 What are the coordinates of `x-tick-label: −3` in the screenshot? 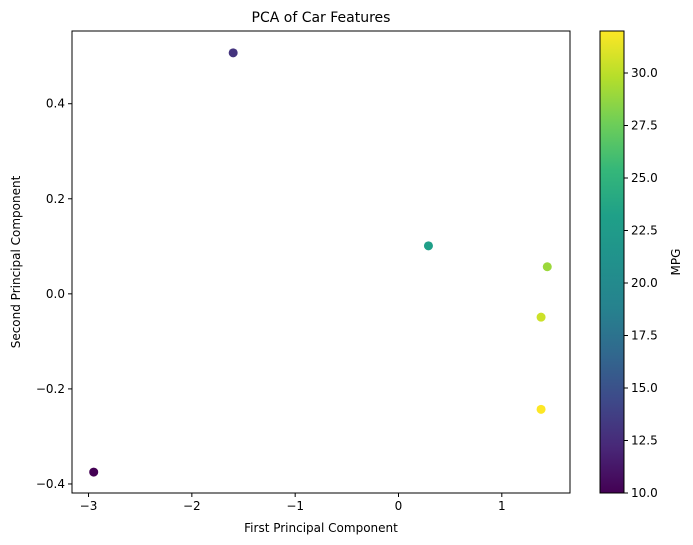 It's located at (89, 506).